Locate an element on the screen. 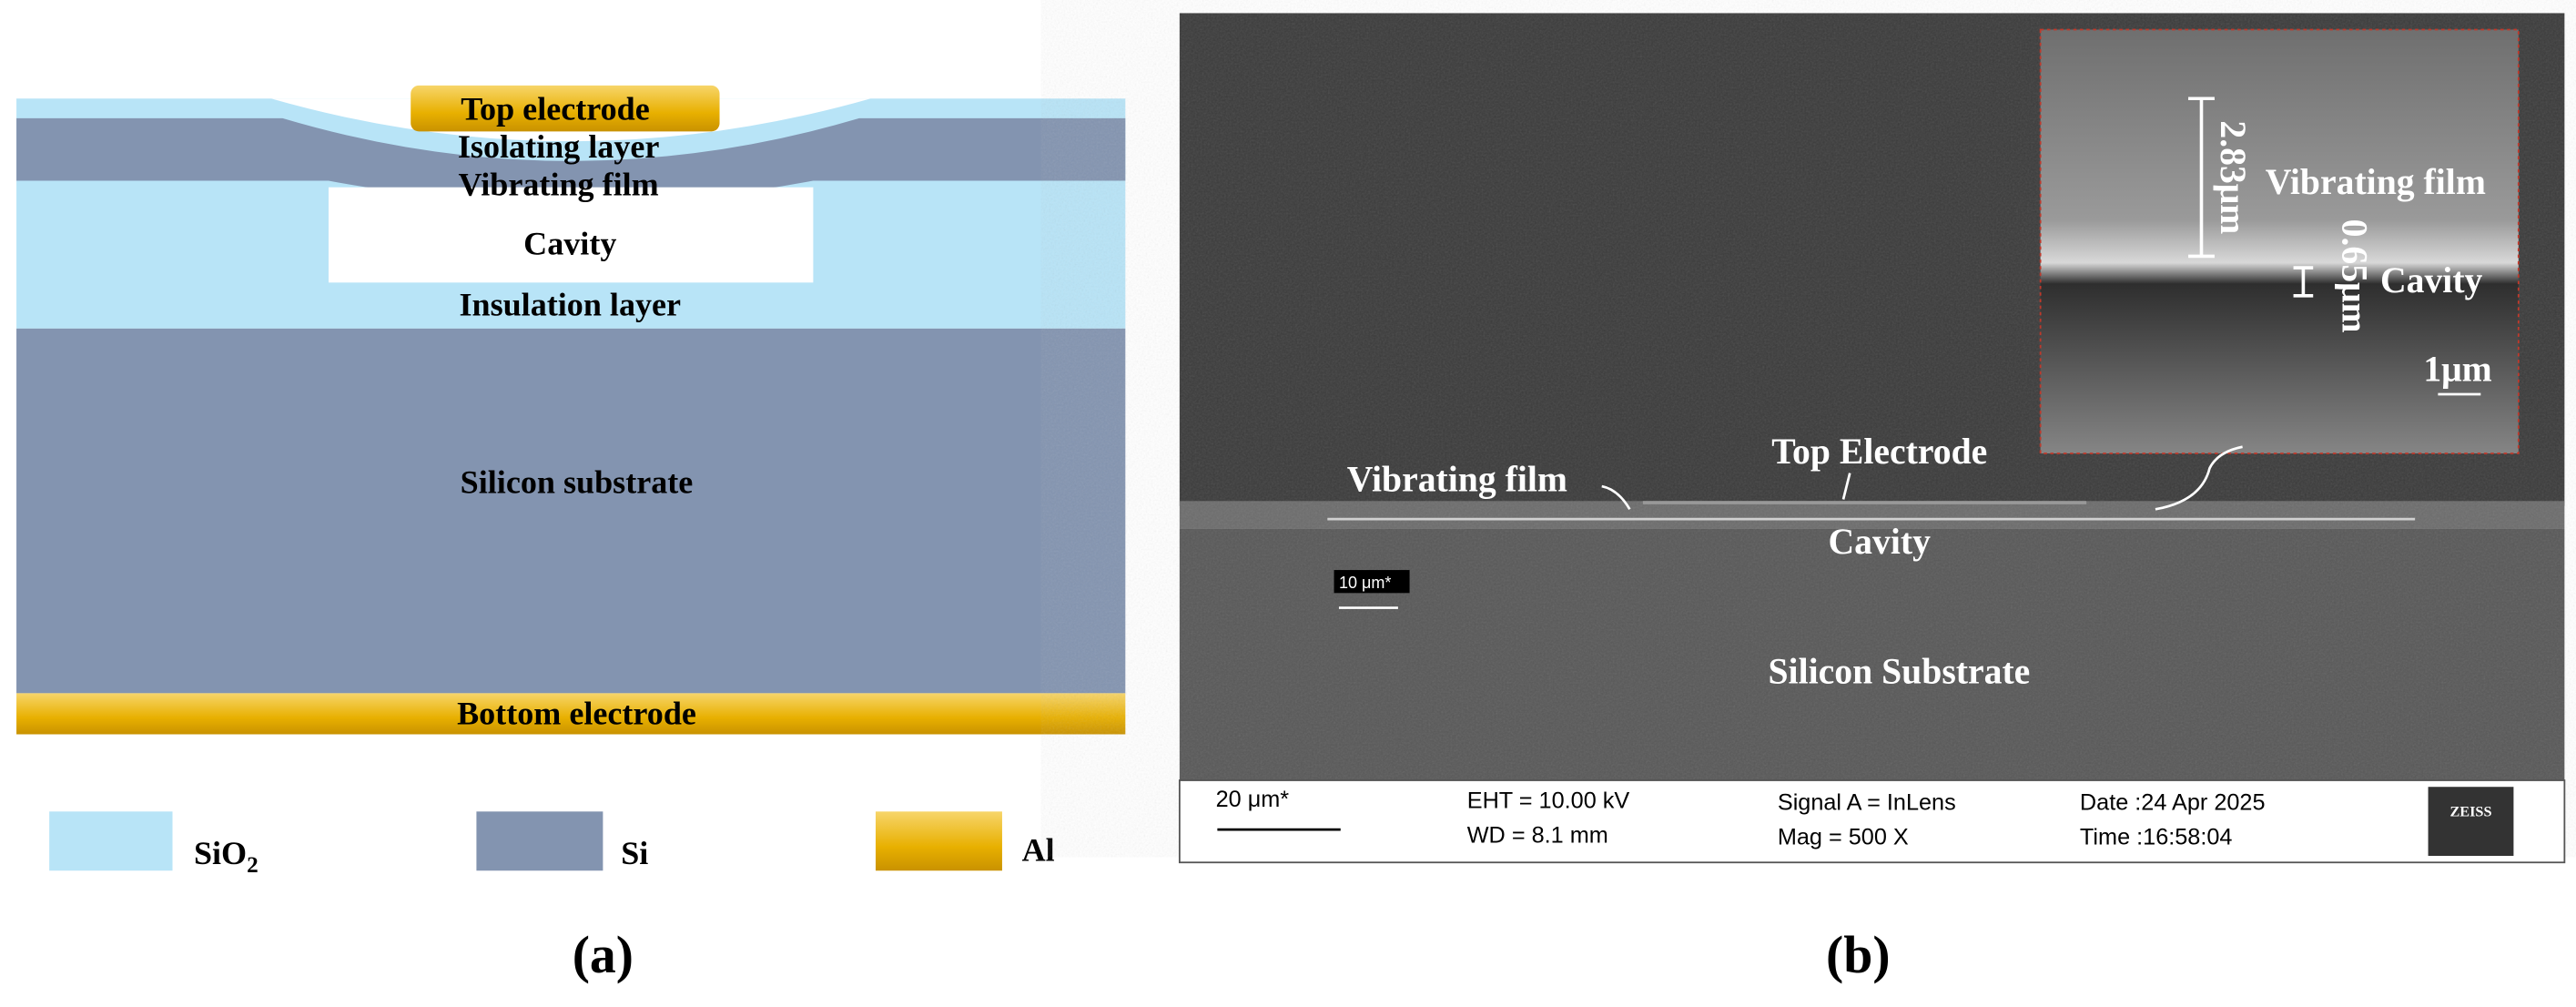  info-text: WD = 8.1 mm is located at coordinates (1537, 836).